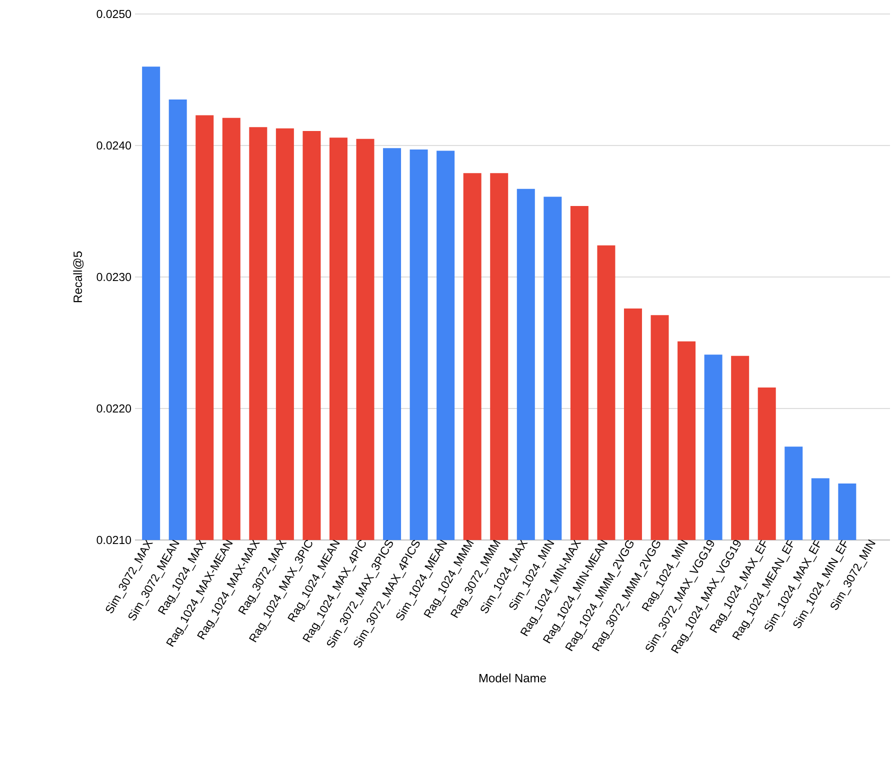 The image size is (895, 778). Describe the element at coordinates (114, 408) in the screenshot. I see `y-tick-label: 0.0220` at that location.